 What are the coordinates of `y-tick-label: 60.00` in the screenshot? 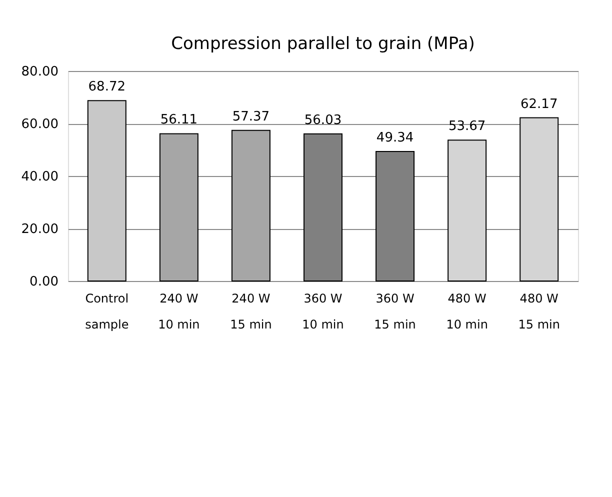 It's located at (39, 124).